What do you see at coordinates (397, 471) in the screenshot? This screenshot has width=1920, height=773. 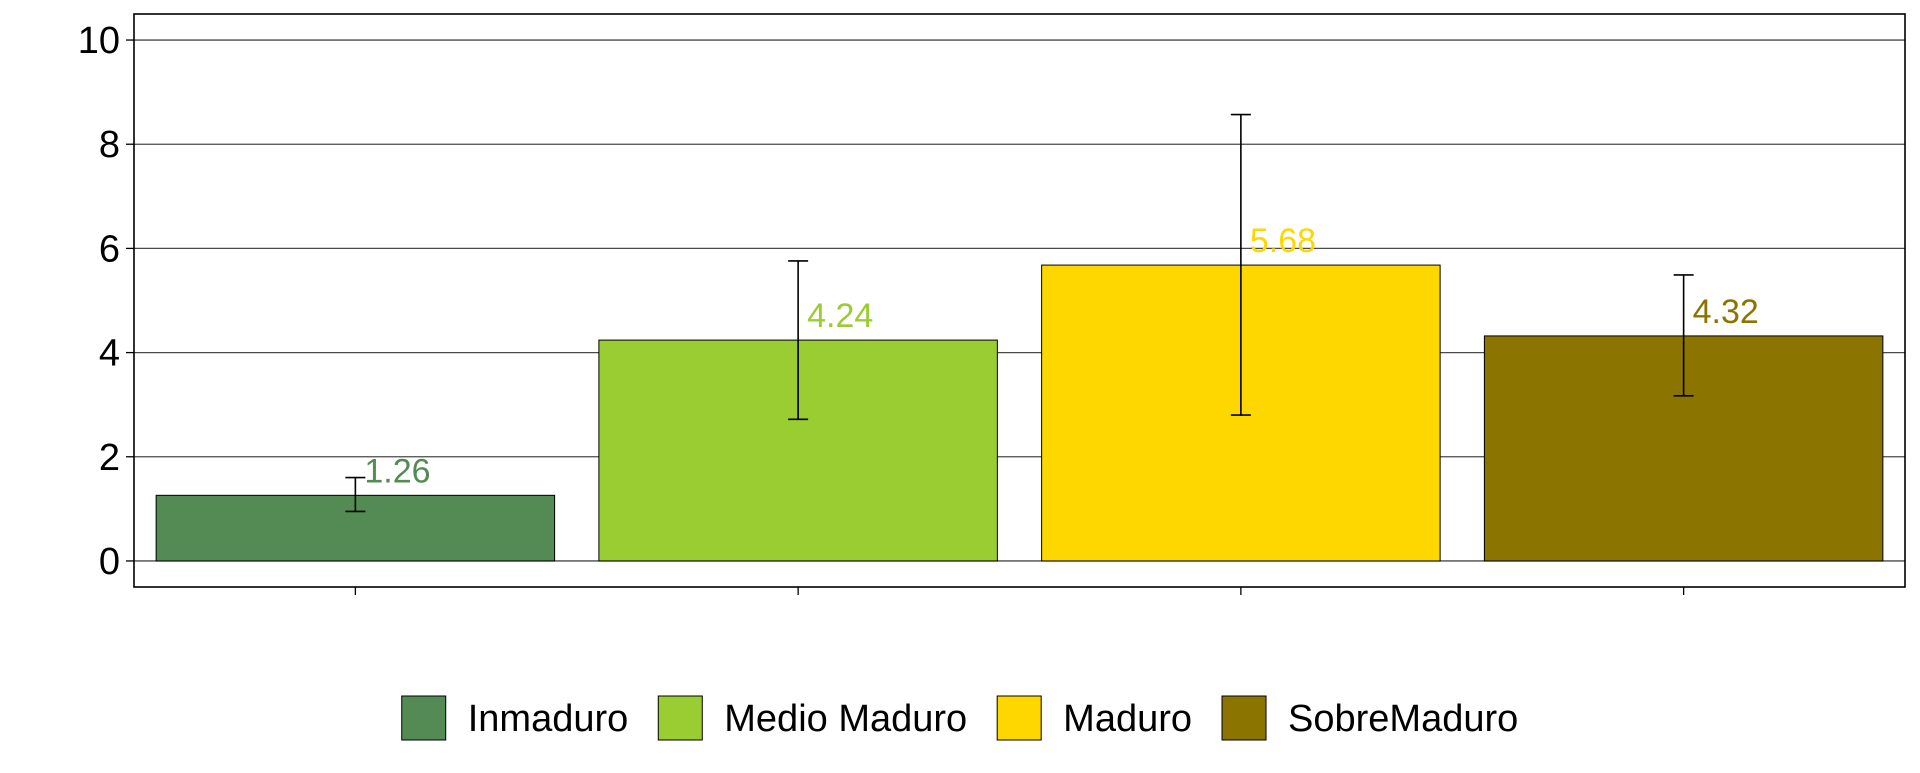 I see `data-label: 1.26` at bounding box center [397, 471].